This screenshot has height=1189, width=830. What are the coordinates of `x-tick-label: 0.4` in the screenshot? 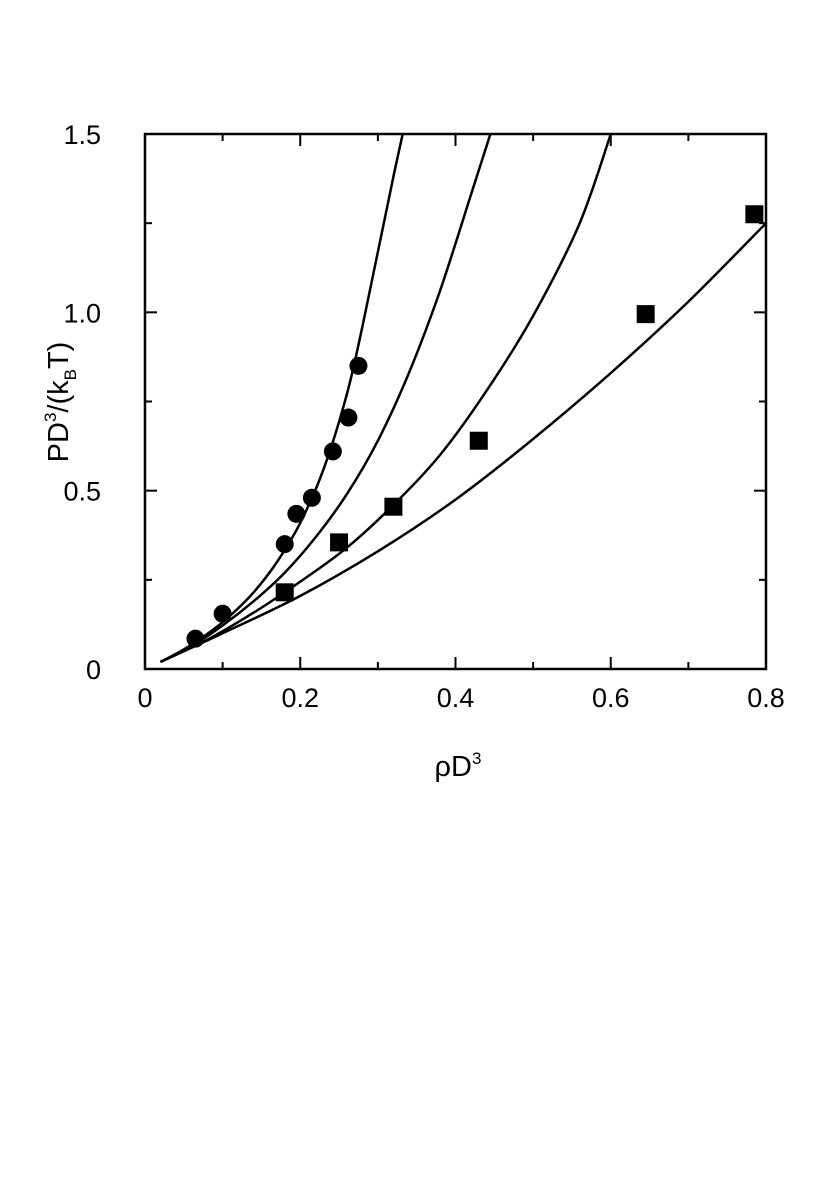 It's located at (456, 698).